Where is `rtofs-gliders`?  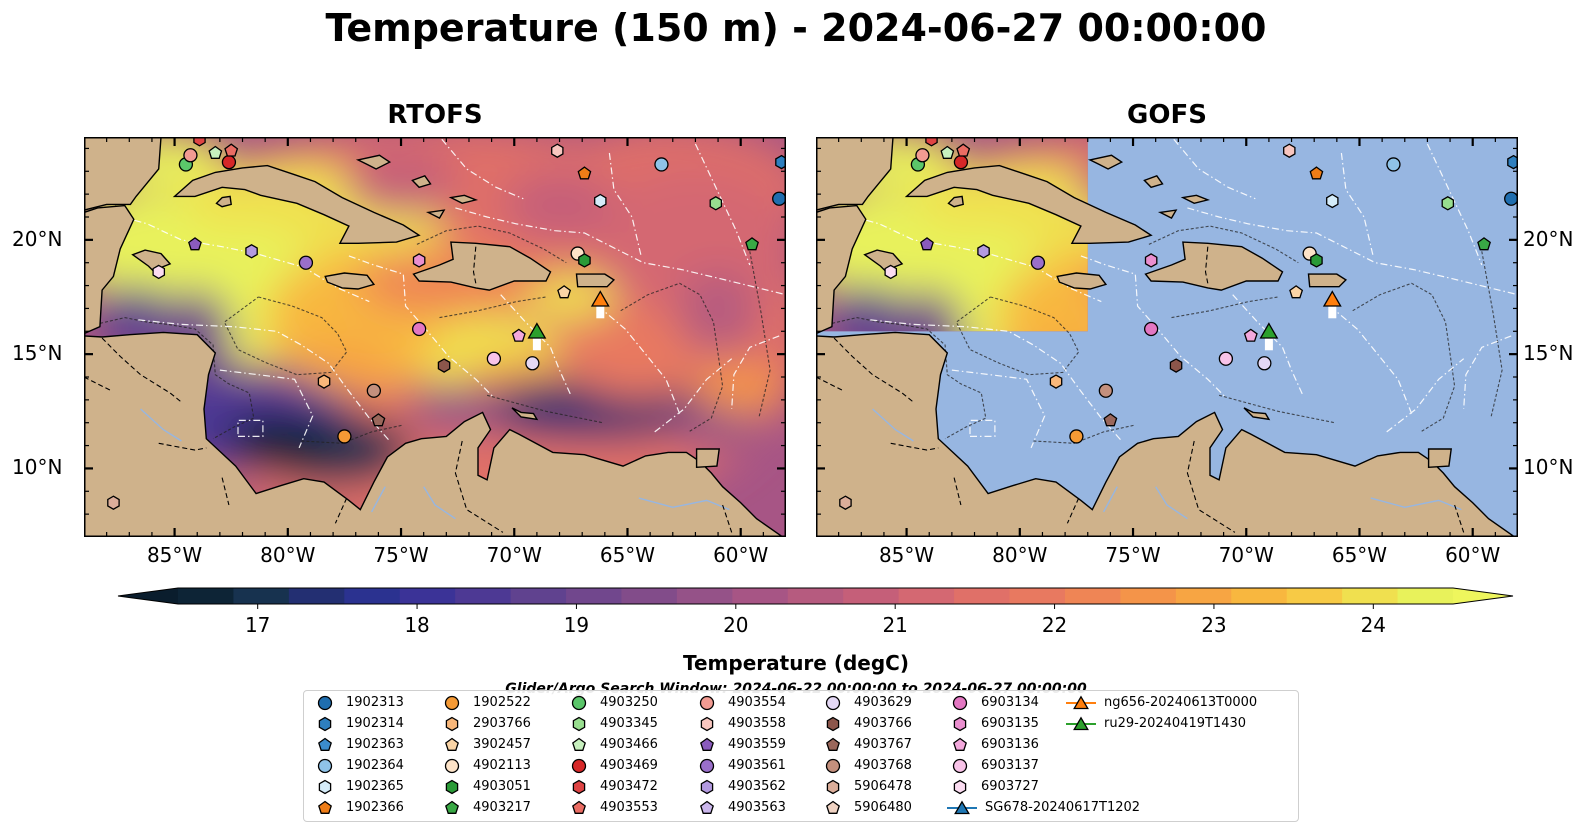 rtofs-gliders is located at coordinates (568, 320).